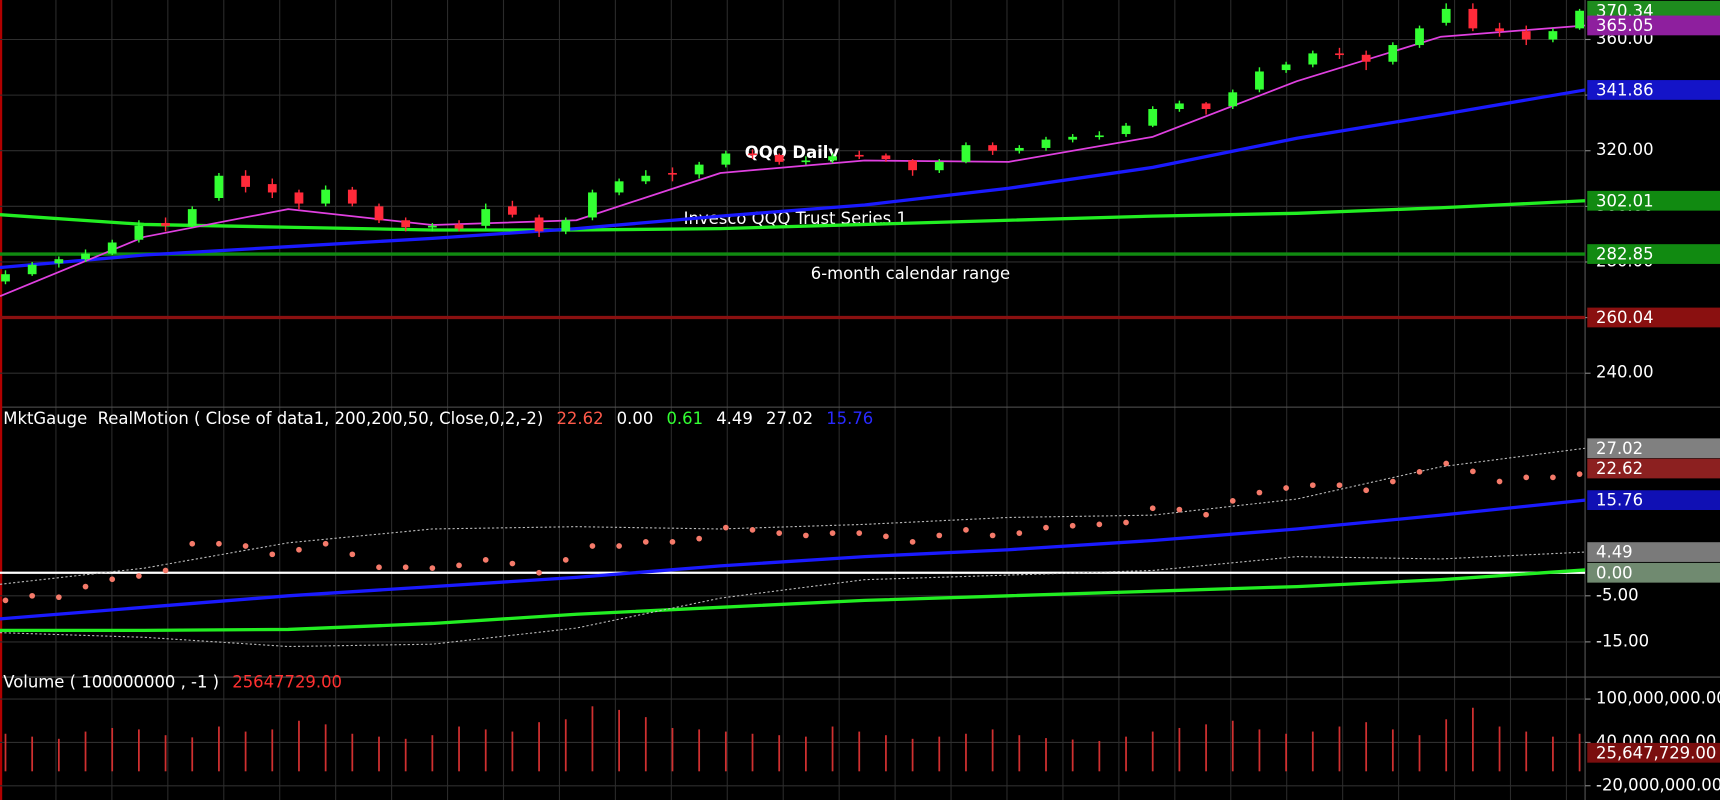 This screenshot has width=1720, height=800. What do you see at coordinates (792, 152) in the screenshot?
I see `watermark-title: QQQ Daily` at bounding box center [792, 152].